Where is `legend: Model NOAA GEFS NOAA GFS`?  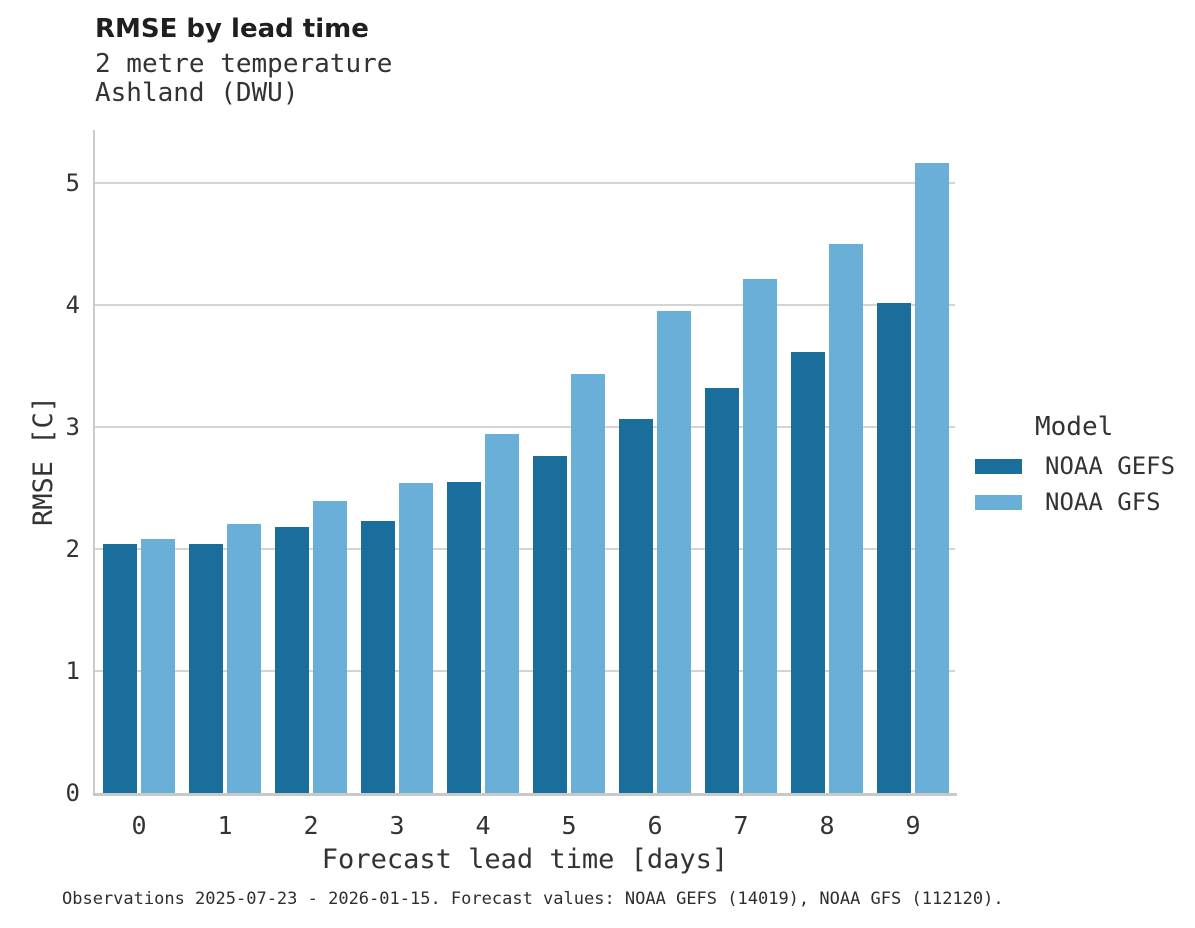 legend: Model NOAA GEFS NOAA GFS is located at coordinates (1082, 464).